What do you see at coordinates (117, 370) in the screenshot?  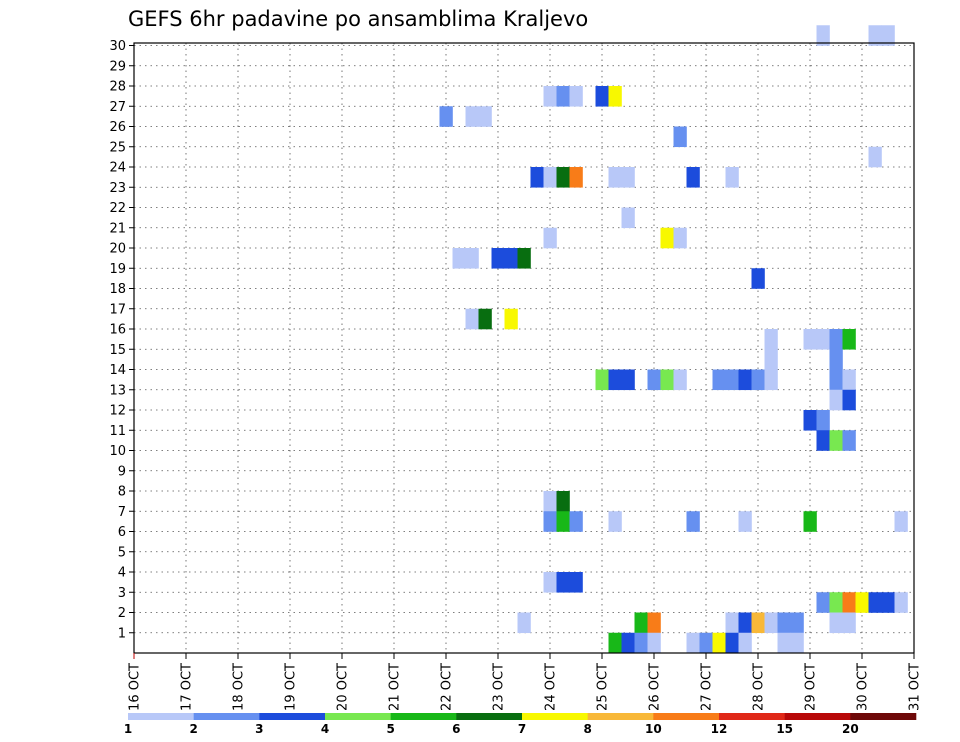 I see `y-tick-label: 14` at bounding box center [117, 370].